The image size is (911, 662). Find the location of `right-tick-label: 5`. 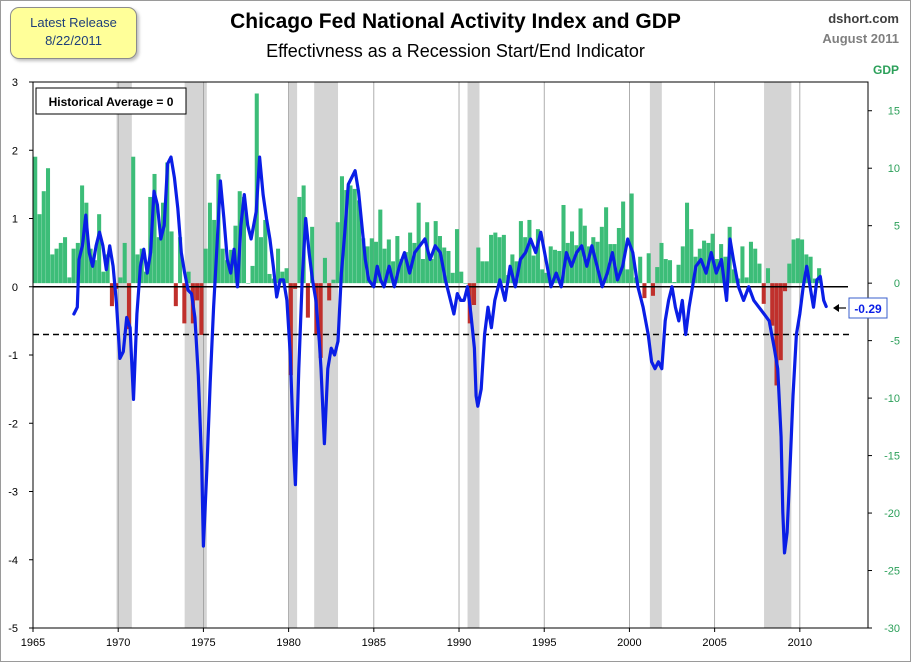

right-tick-label: 5 is located at coordinates (897, 227).